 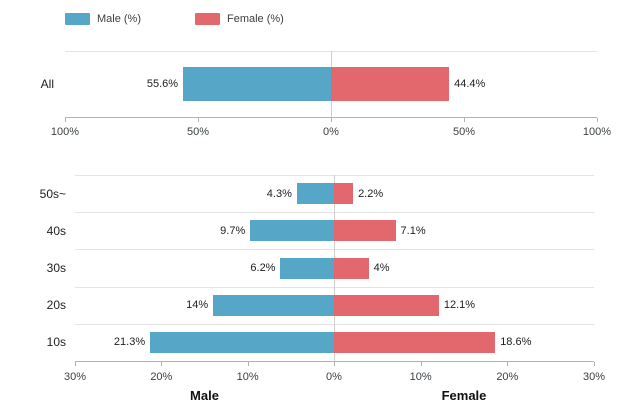 What do you see at coordinates (459, 305) in the screenshot?
I see `female-value-label: 12.1%` at bounding box center [459, 305].